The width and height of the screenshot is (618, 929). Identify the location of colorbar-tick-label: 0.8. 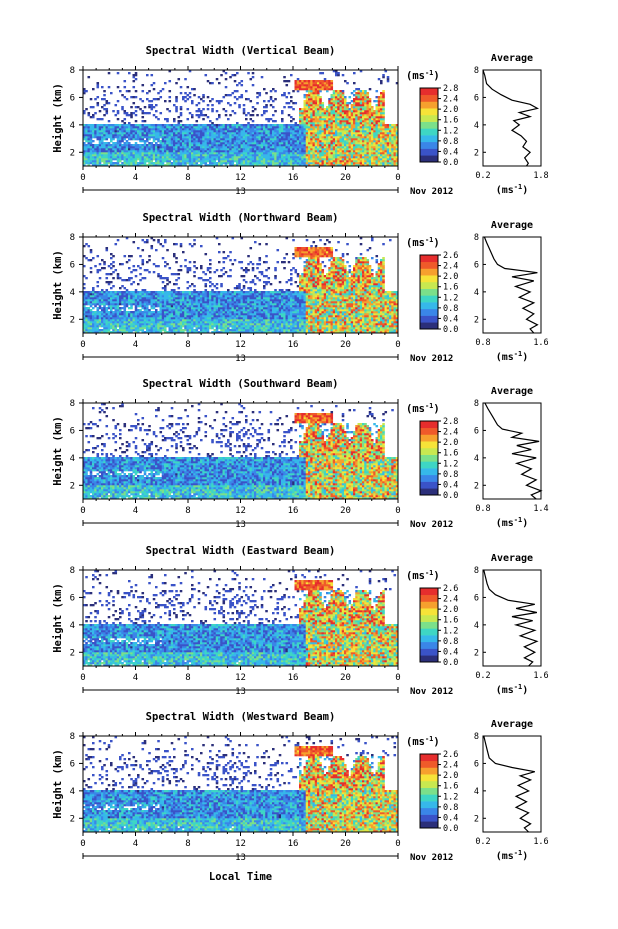
(450, 142).